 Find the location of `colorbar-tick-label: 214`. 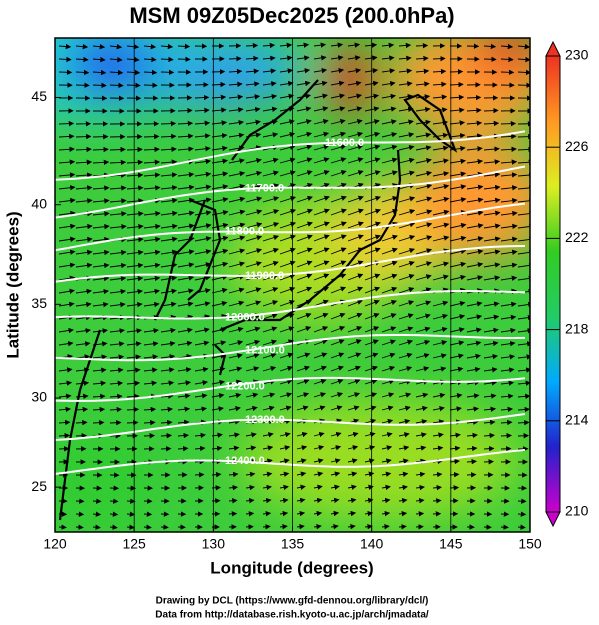

colorbar-tick-label: 214 is located at coordinates (577, 420).